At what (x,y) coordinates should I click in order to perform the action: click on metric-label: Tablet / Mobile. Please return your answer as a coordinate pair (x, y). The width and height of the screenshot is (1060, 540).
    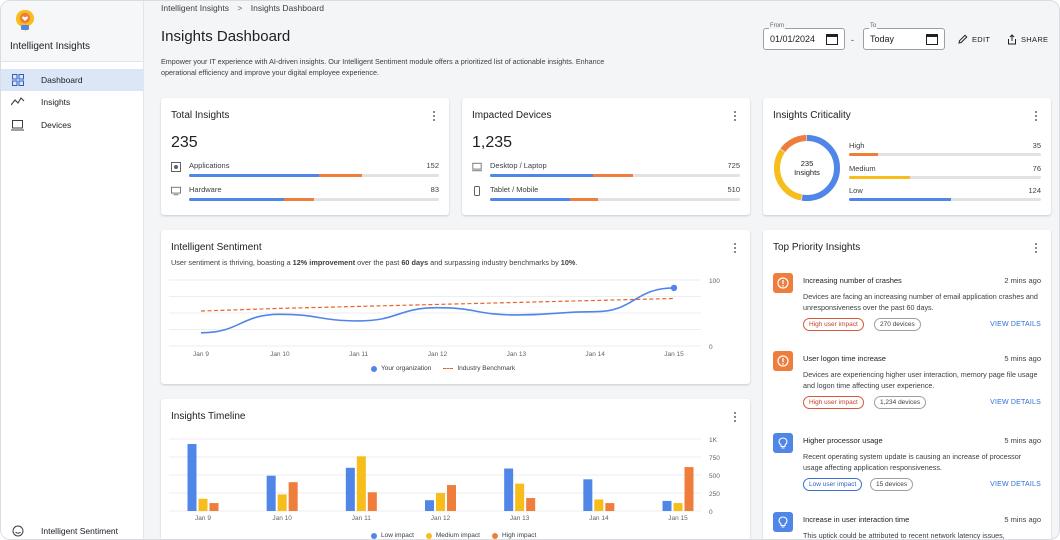
    Looking at the image, I should click on (514, 189).